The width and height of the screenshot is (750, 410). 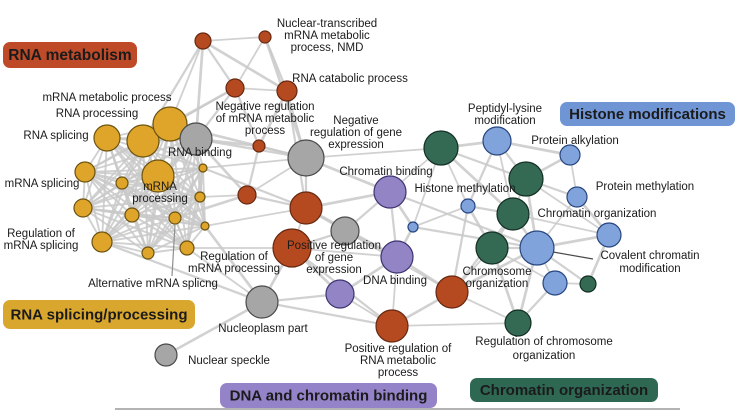 What do you see at coordinates (265, 37) in the screenshot?
I see `node-nuclear-transcribed-mrna-metabolic-process-nmd` at bounding box center [265, 37].